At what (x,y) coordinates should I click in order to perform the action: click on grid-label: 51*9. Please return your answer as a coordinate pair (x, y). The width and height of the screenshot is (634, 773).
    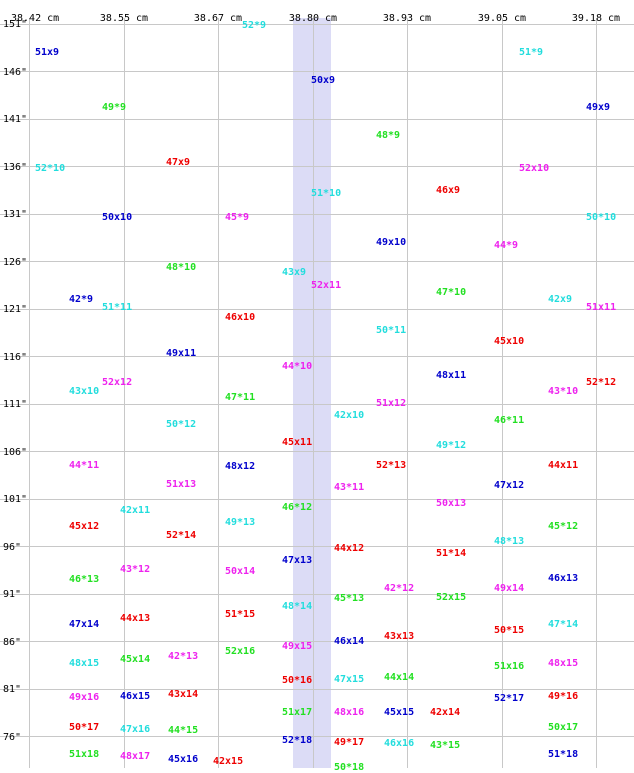
    Looking at the image, I should click on (531, 52).